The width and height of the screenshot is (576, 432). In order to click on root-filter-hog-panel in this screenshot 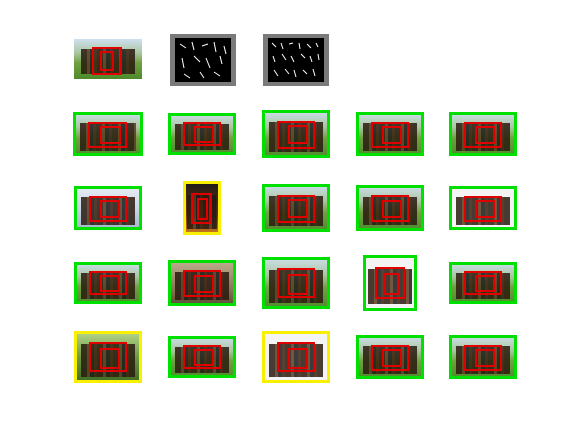, I will do `click(203, 60)`.